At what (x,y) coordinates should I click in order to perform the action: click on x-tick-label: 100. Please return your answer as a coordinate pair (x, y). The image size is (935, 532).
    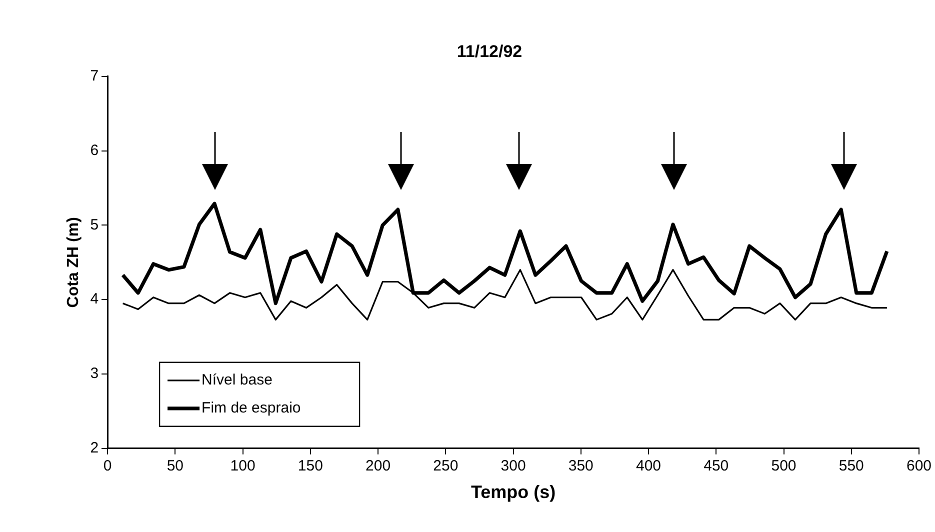
    Looking at the image, I should click on (243, 466).